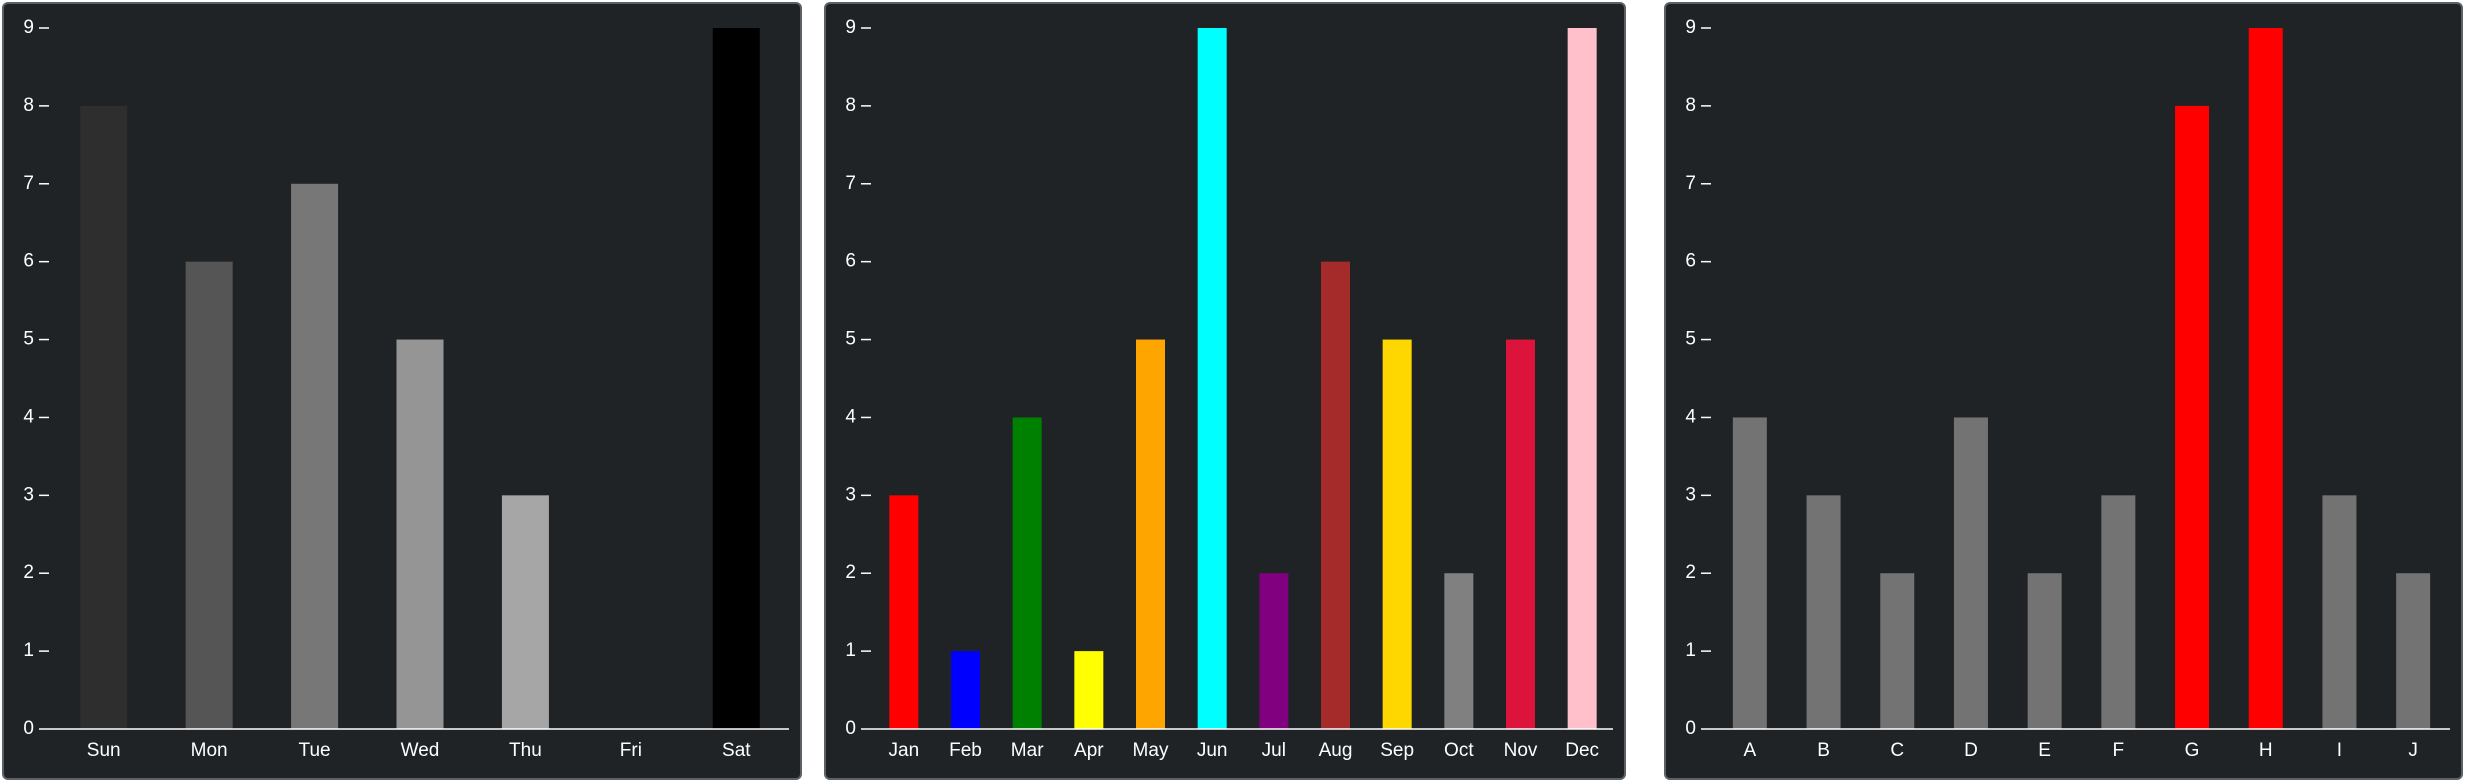 The width and height of the screenshot is (2465, 784). What do you see at coordinates (2265, 378) in the screenshot?
I see `bar-h` at bounding box center [2265, 378].